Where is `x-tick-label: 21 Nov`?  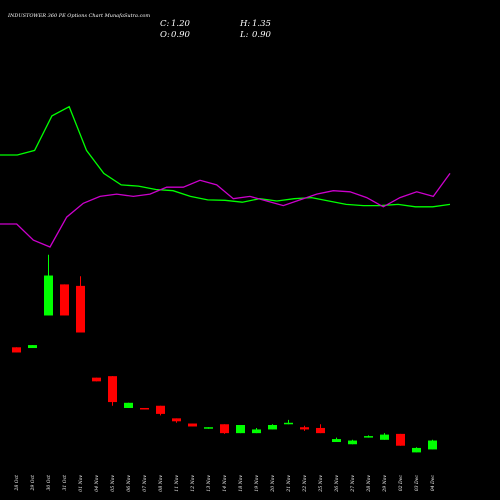
x-tick-label: 21 Nov is located at coordinates (289, 484).